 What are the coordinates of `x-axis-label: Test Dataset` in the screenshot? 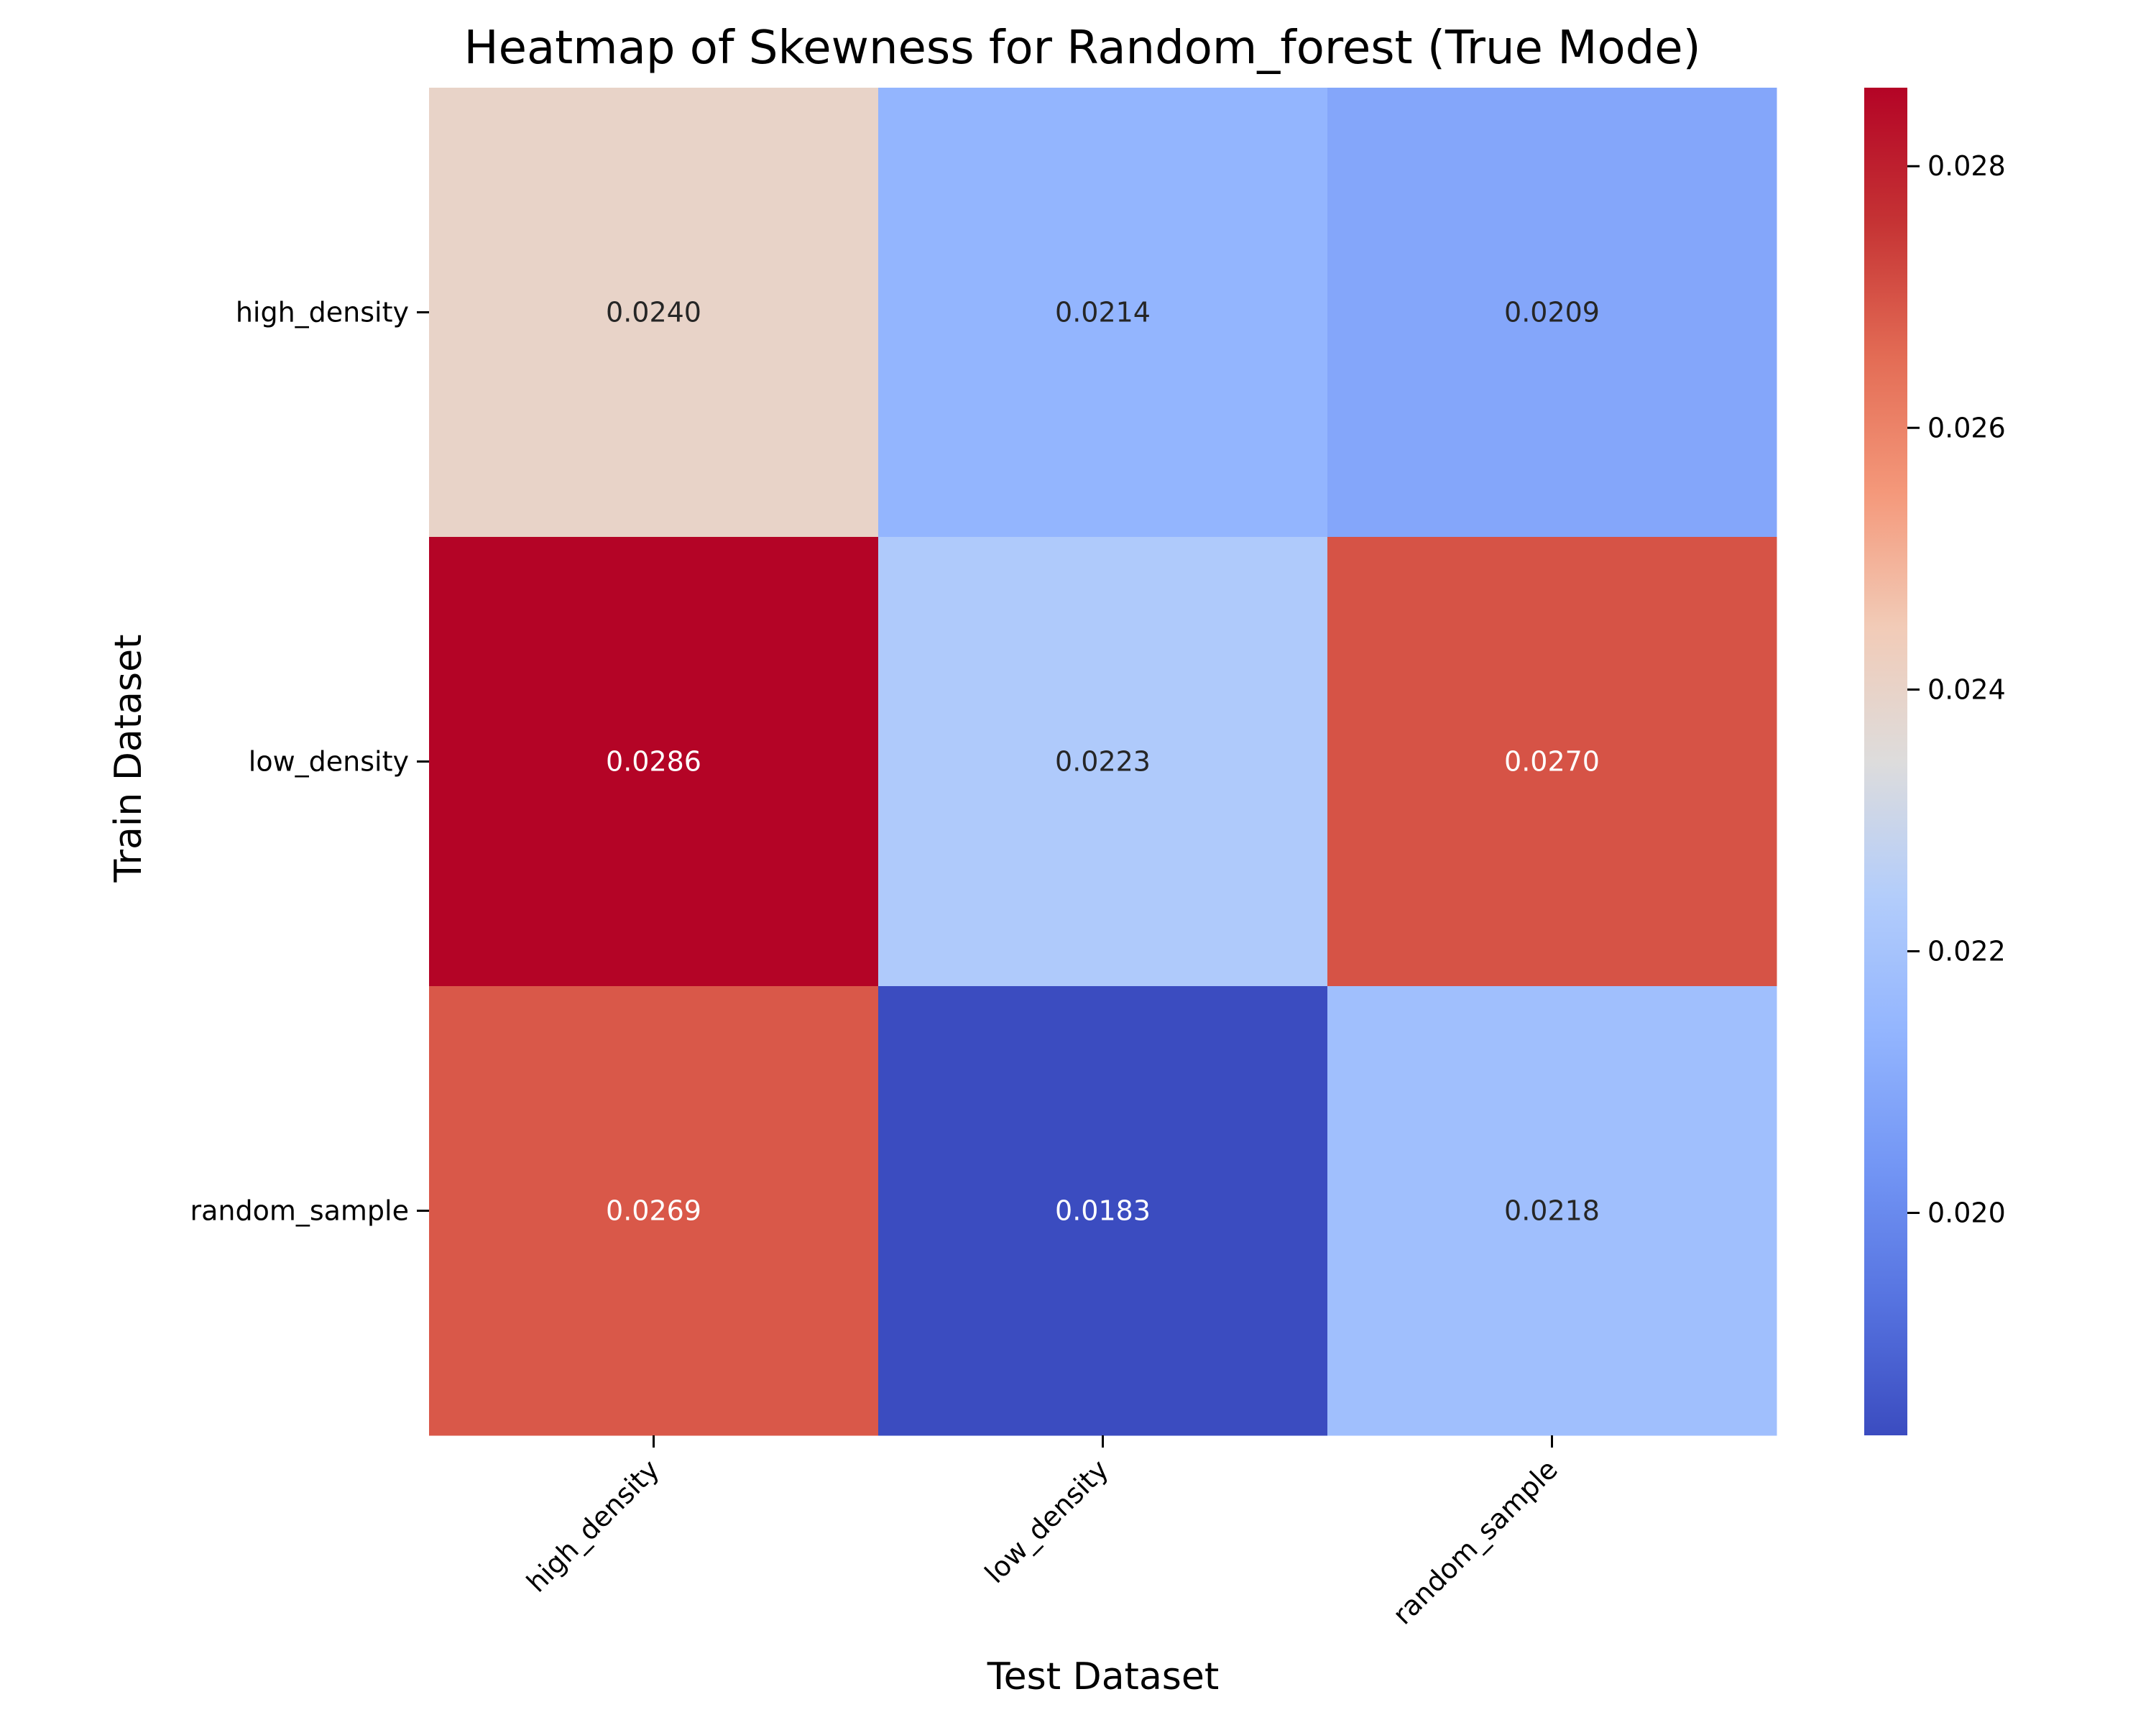 It's located at (1103, 1676).